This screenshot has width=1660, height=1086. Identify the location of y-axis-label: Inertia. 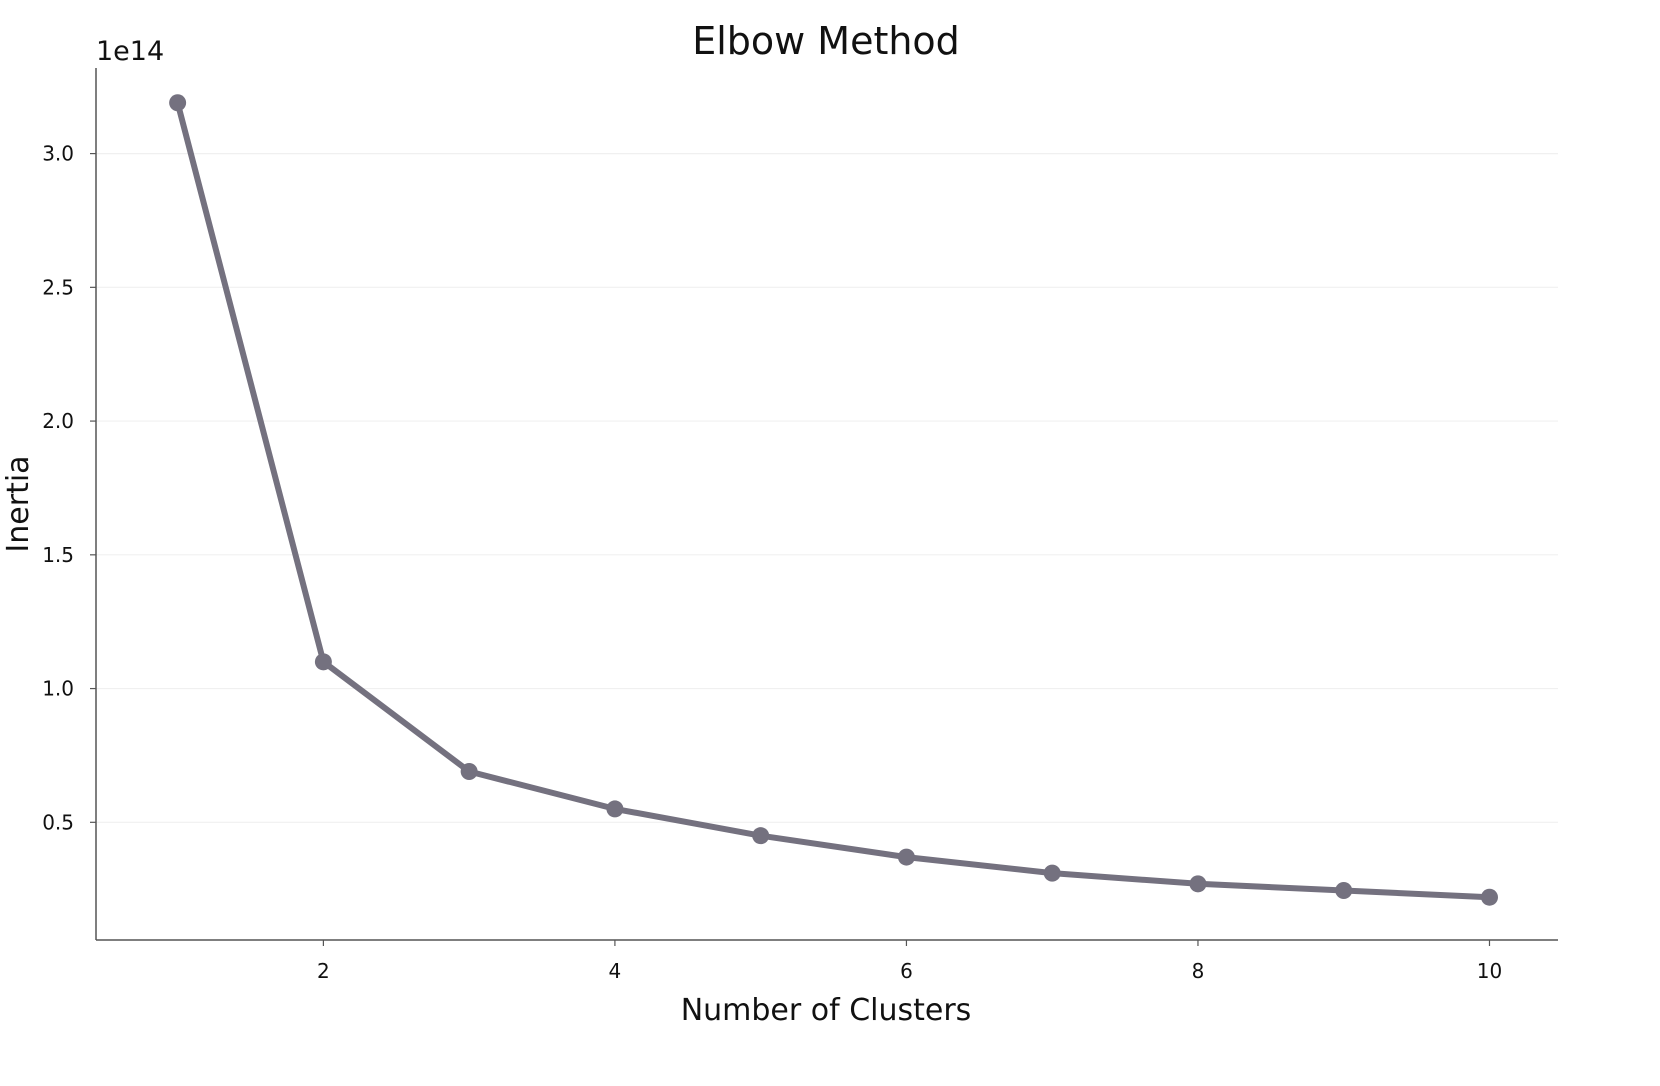
(18, 503).